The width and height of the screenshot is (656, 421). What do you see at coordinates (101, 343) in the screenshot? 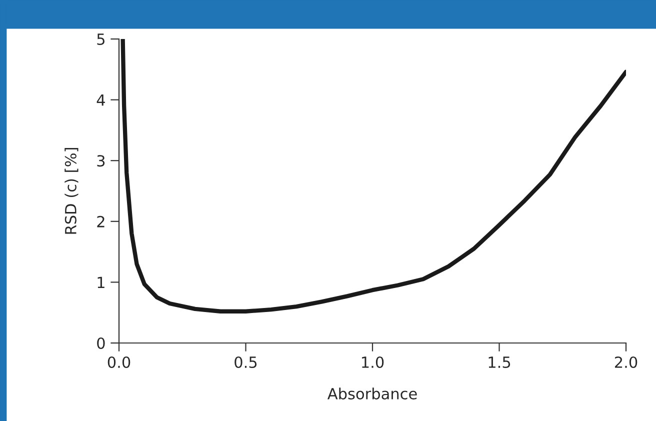
I see `y-tick-label: 0` at bounding box center [101, 343].